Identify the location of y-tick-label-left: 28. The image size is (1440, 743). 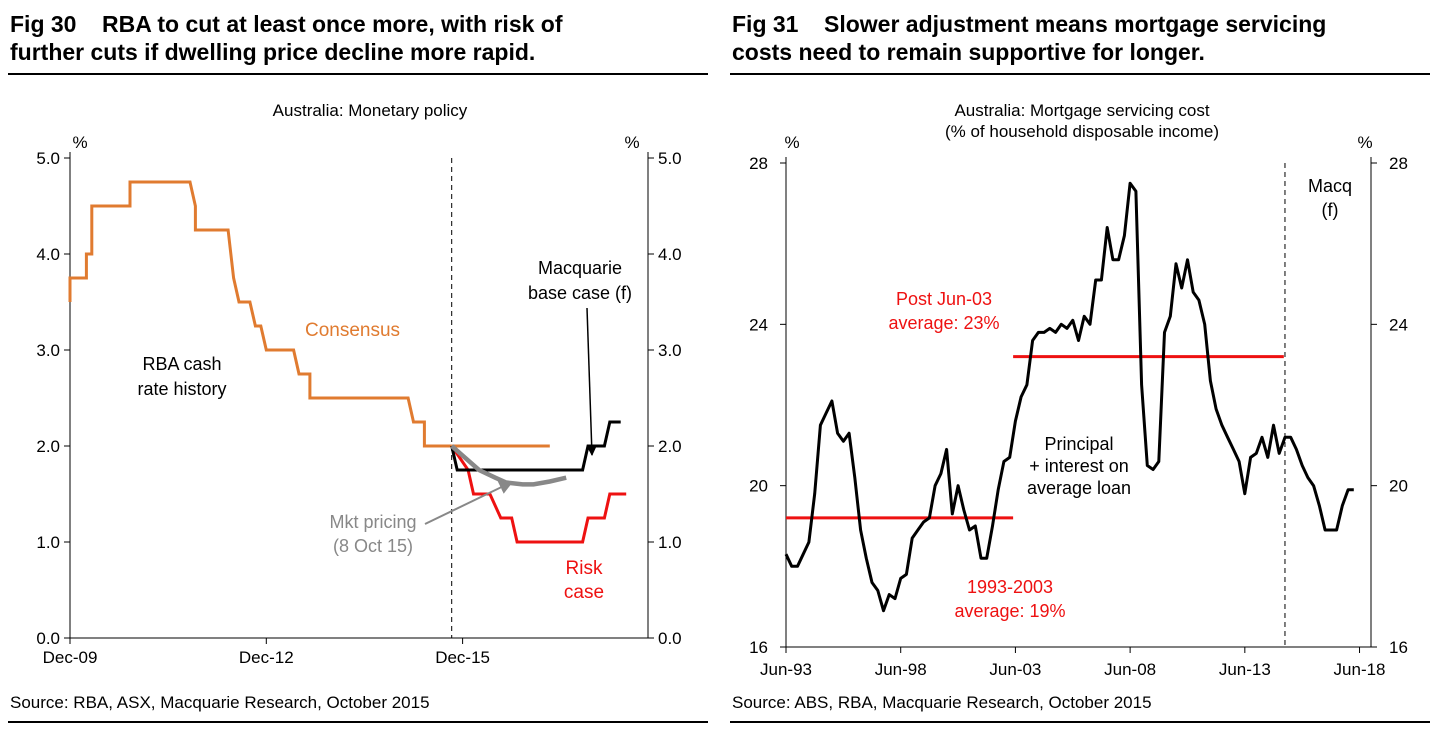
(758, 163).